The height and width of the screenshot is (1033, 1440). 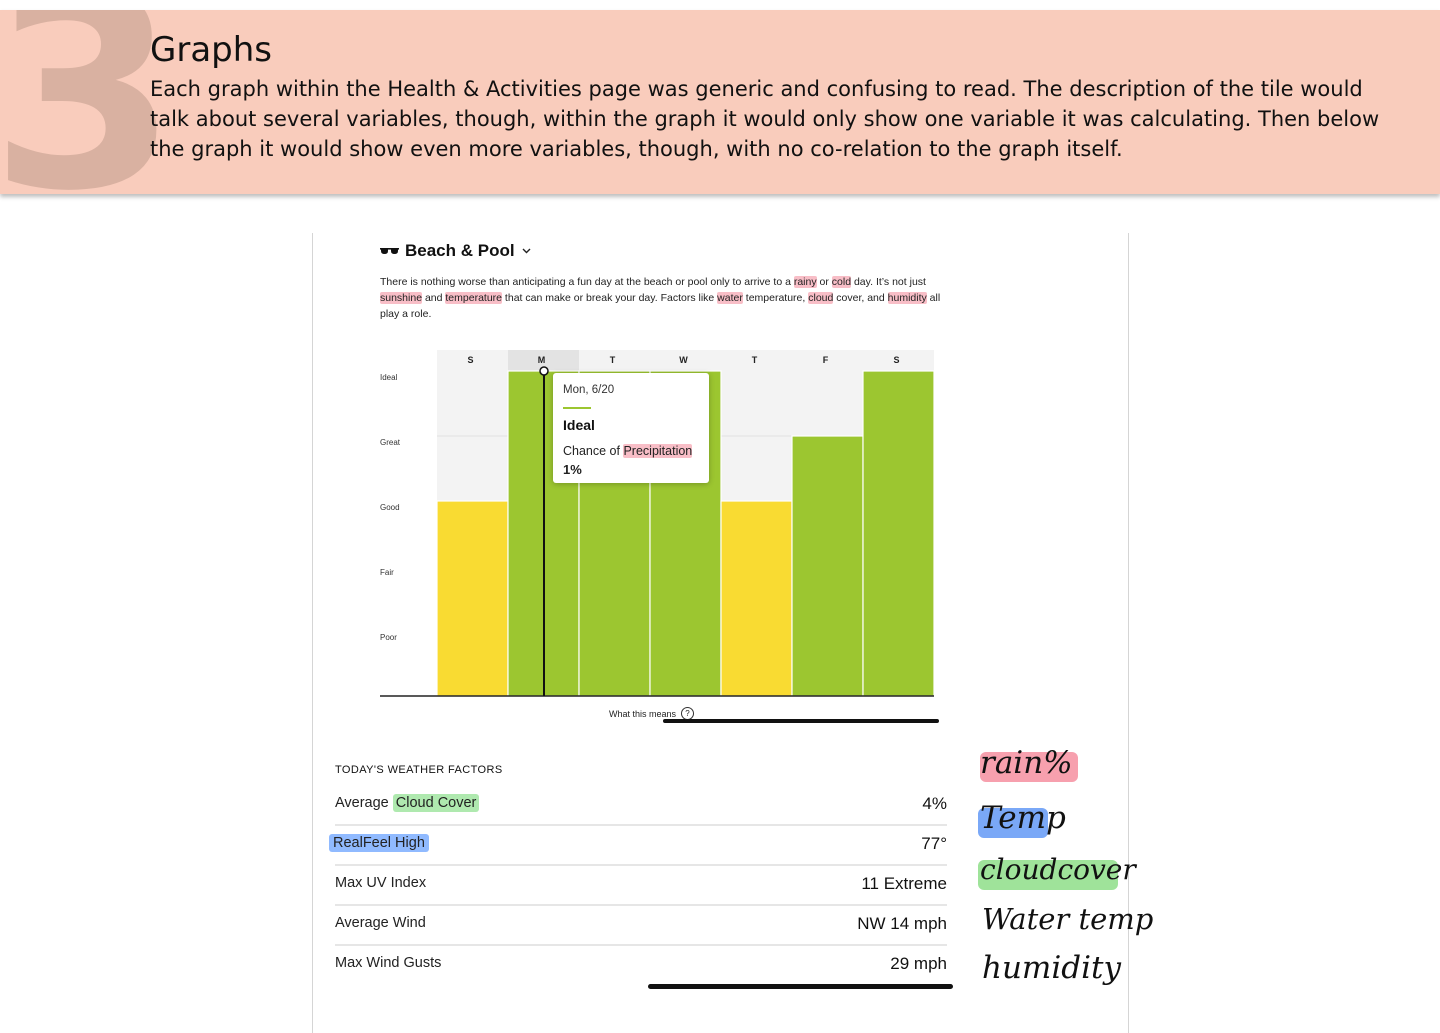 What do you see at coordinates (526, 251) in the screenshot?
I see `chevron-down-icon` at bounding box center [526, 251].